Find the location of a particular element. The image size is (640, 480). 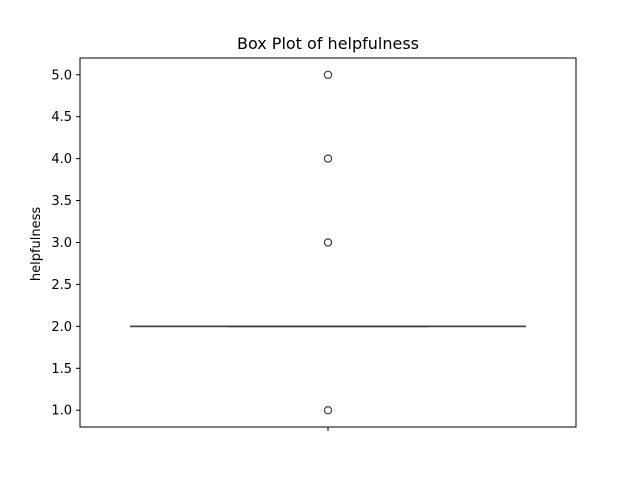

y-tick-label: 4.5 is located at coordinates (61, 117).